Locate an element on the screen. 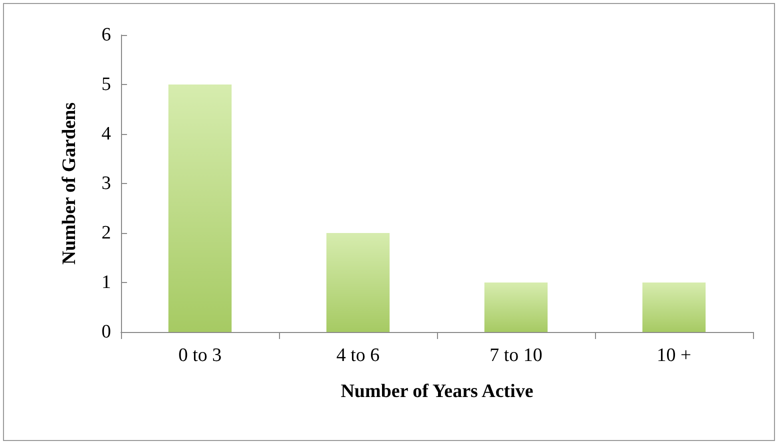 Image resolution: width=781 pixels, height=448 pixels. y-tick-label: 2 is located at coordinates (106, 233).